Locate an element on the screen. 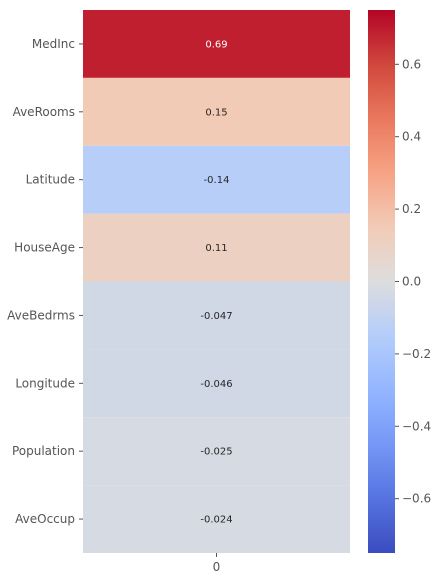 This screenshot has height=581, width=438. cell-value-label: 0.11 is located at coordinates (216, 248).